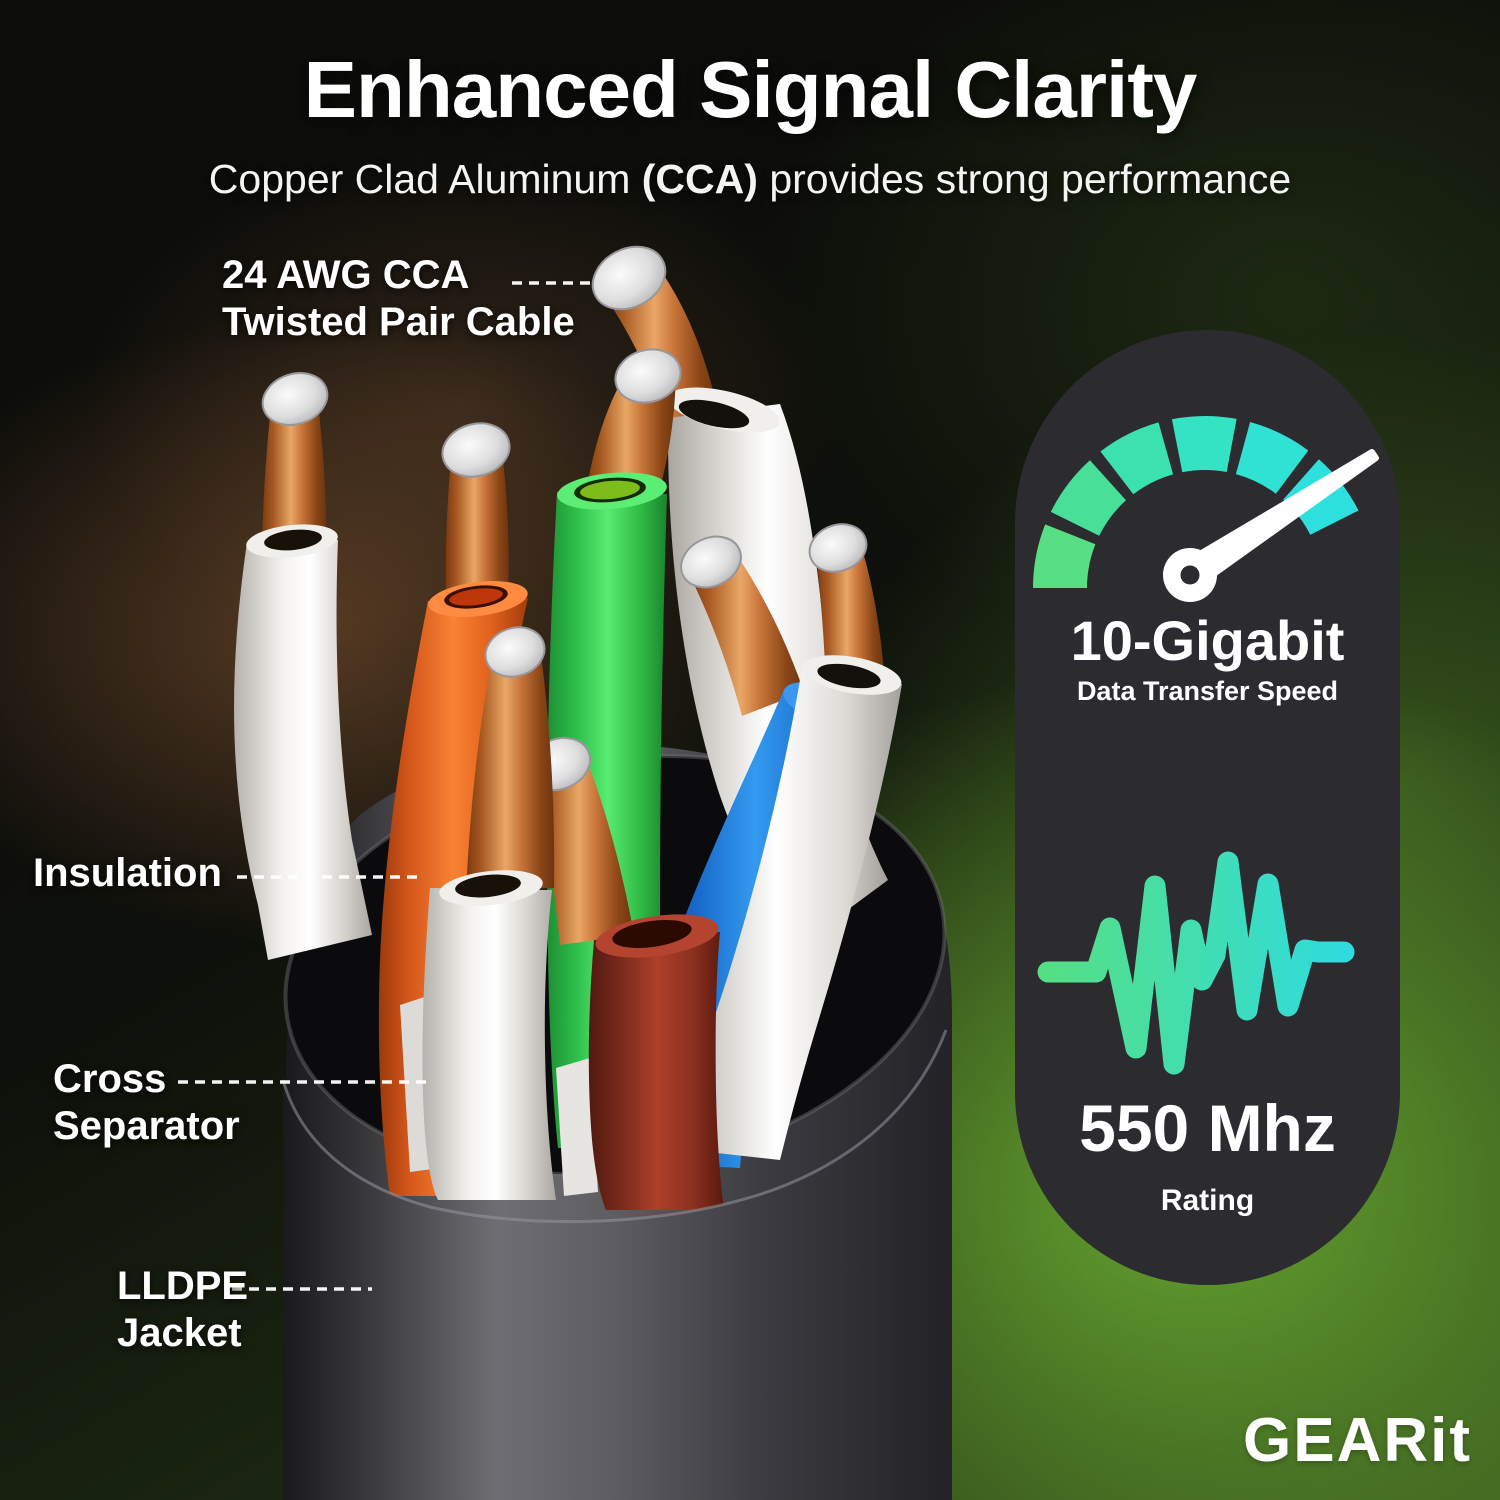 This screenshot has height=1500, width=1500. I want to click on page-title: Enhanced Signal Clarity, so click(750, 89).